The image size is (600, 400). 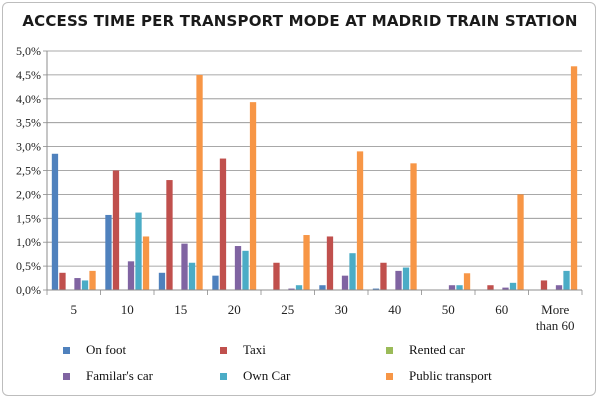 I want to click on y-tick-label: 2,0%, so click(x=28, y=194).